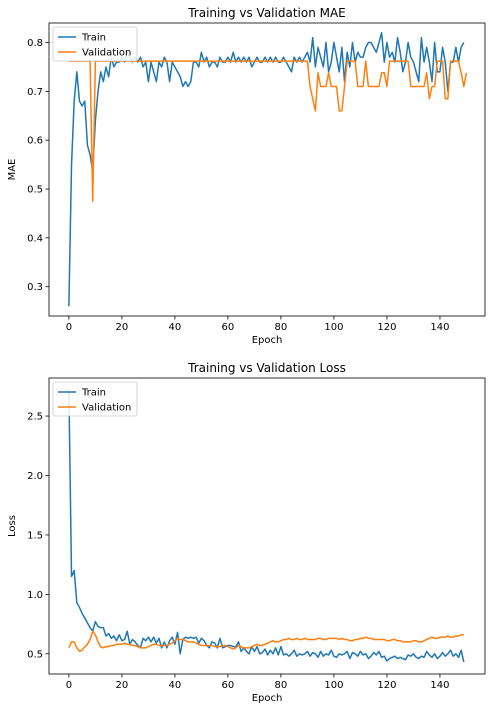 The width and height of the screenshot is (497, 713). Describe the element at coordinates (35, 92) in the screenshot. I see `y-tick-label: 0.7` at that location.